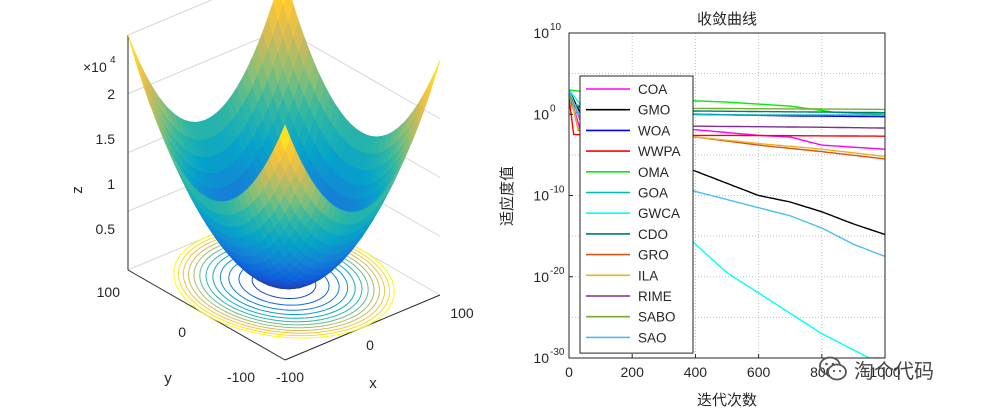 The width and height of the screenshot is (1000, 413). Describe the element at coordinates (759, 372) in the screenshot. I see `x-tick-label: 600` at that location.